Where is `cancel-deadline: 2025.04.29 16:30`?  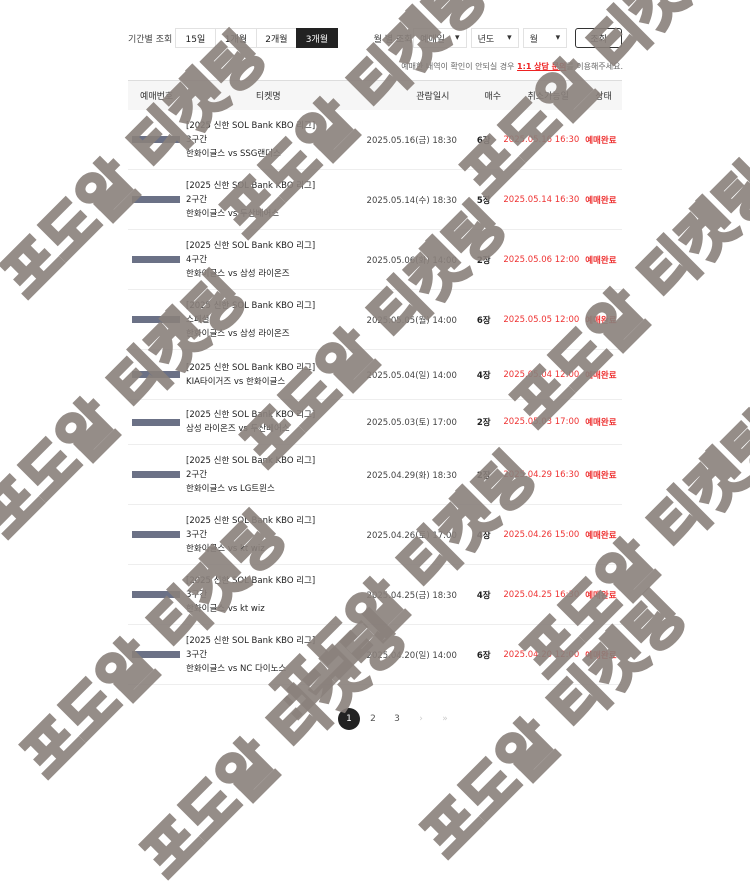
cancel-deadline: 2025.04.29 16:30 is located at coordinates (541, 474).